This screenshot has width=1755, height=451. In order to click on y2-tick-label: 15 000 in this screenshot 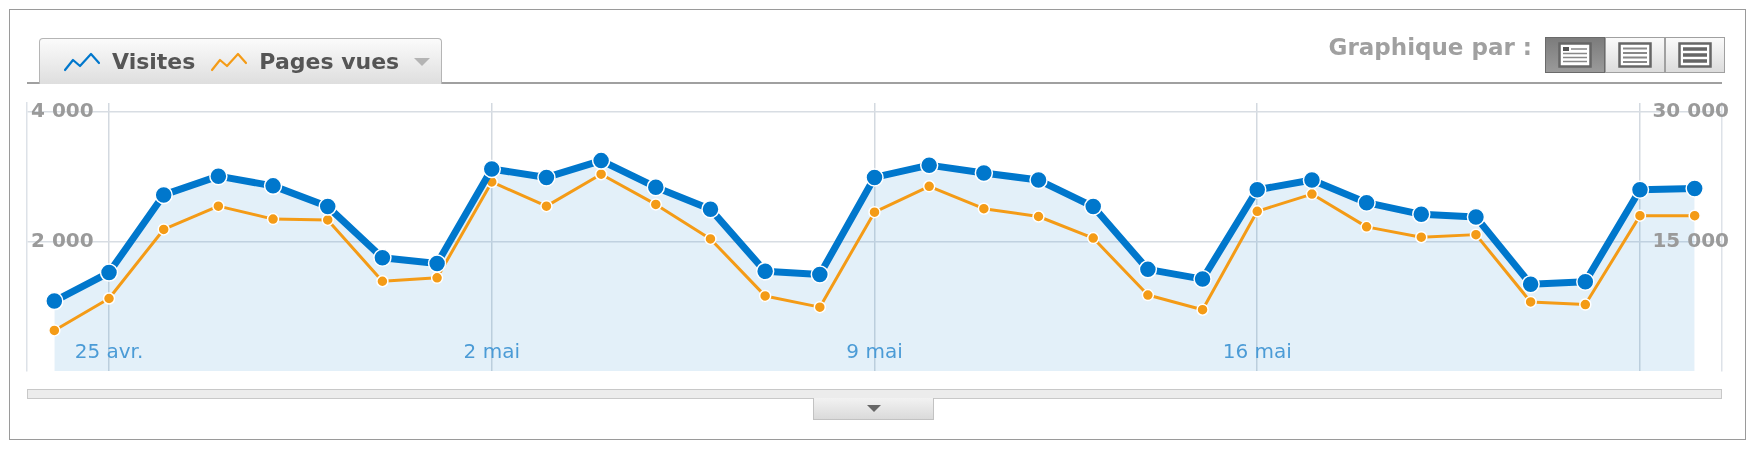, I will do `click(1690, 239)`.